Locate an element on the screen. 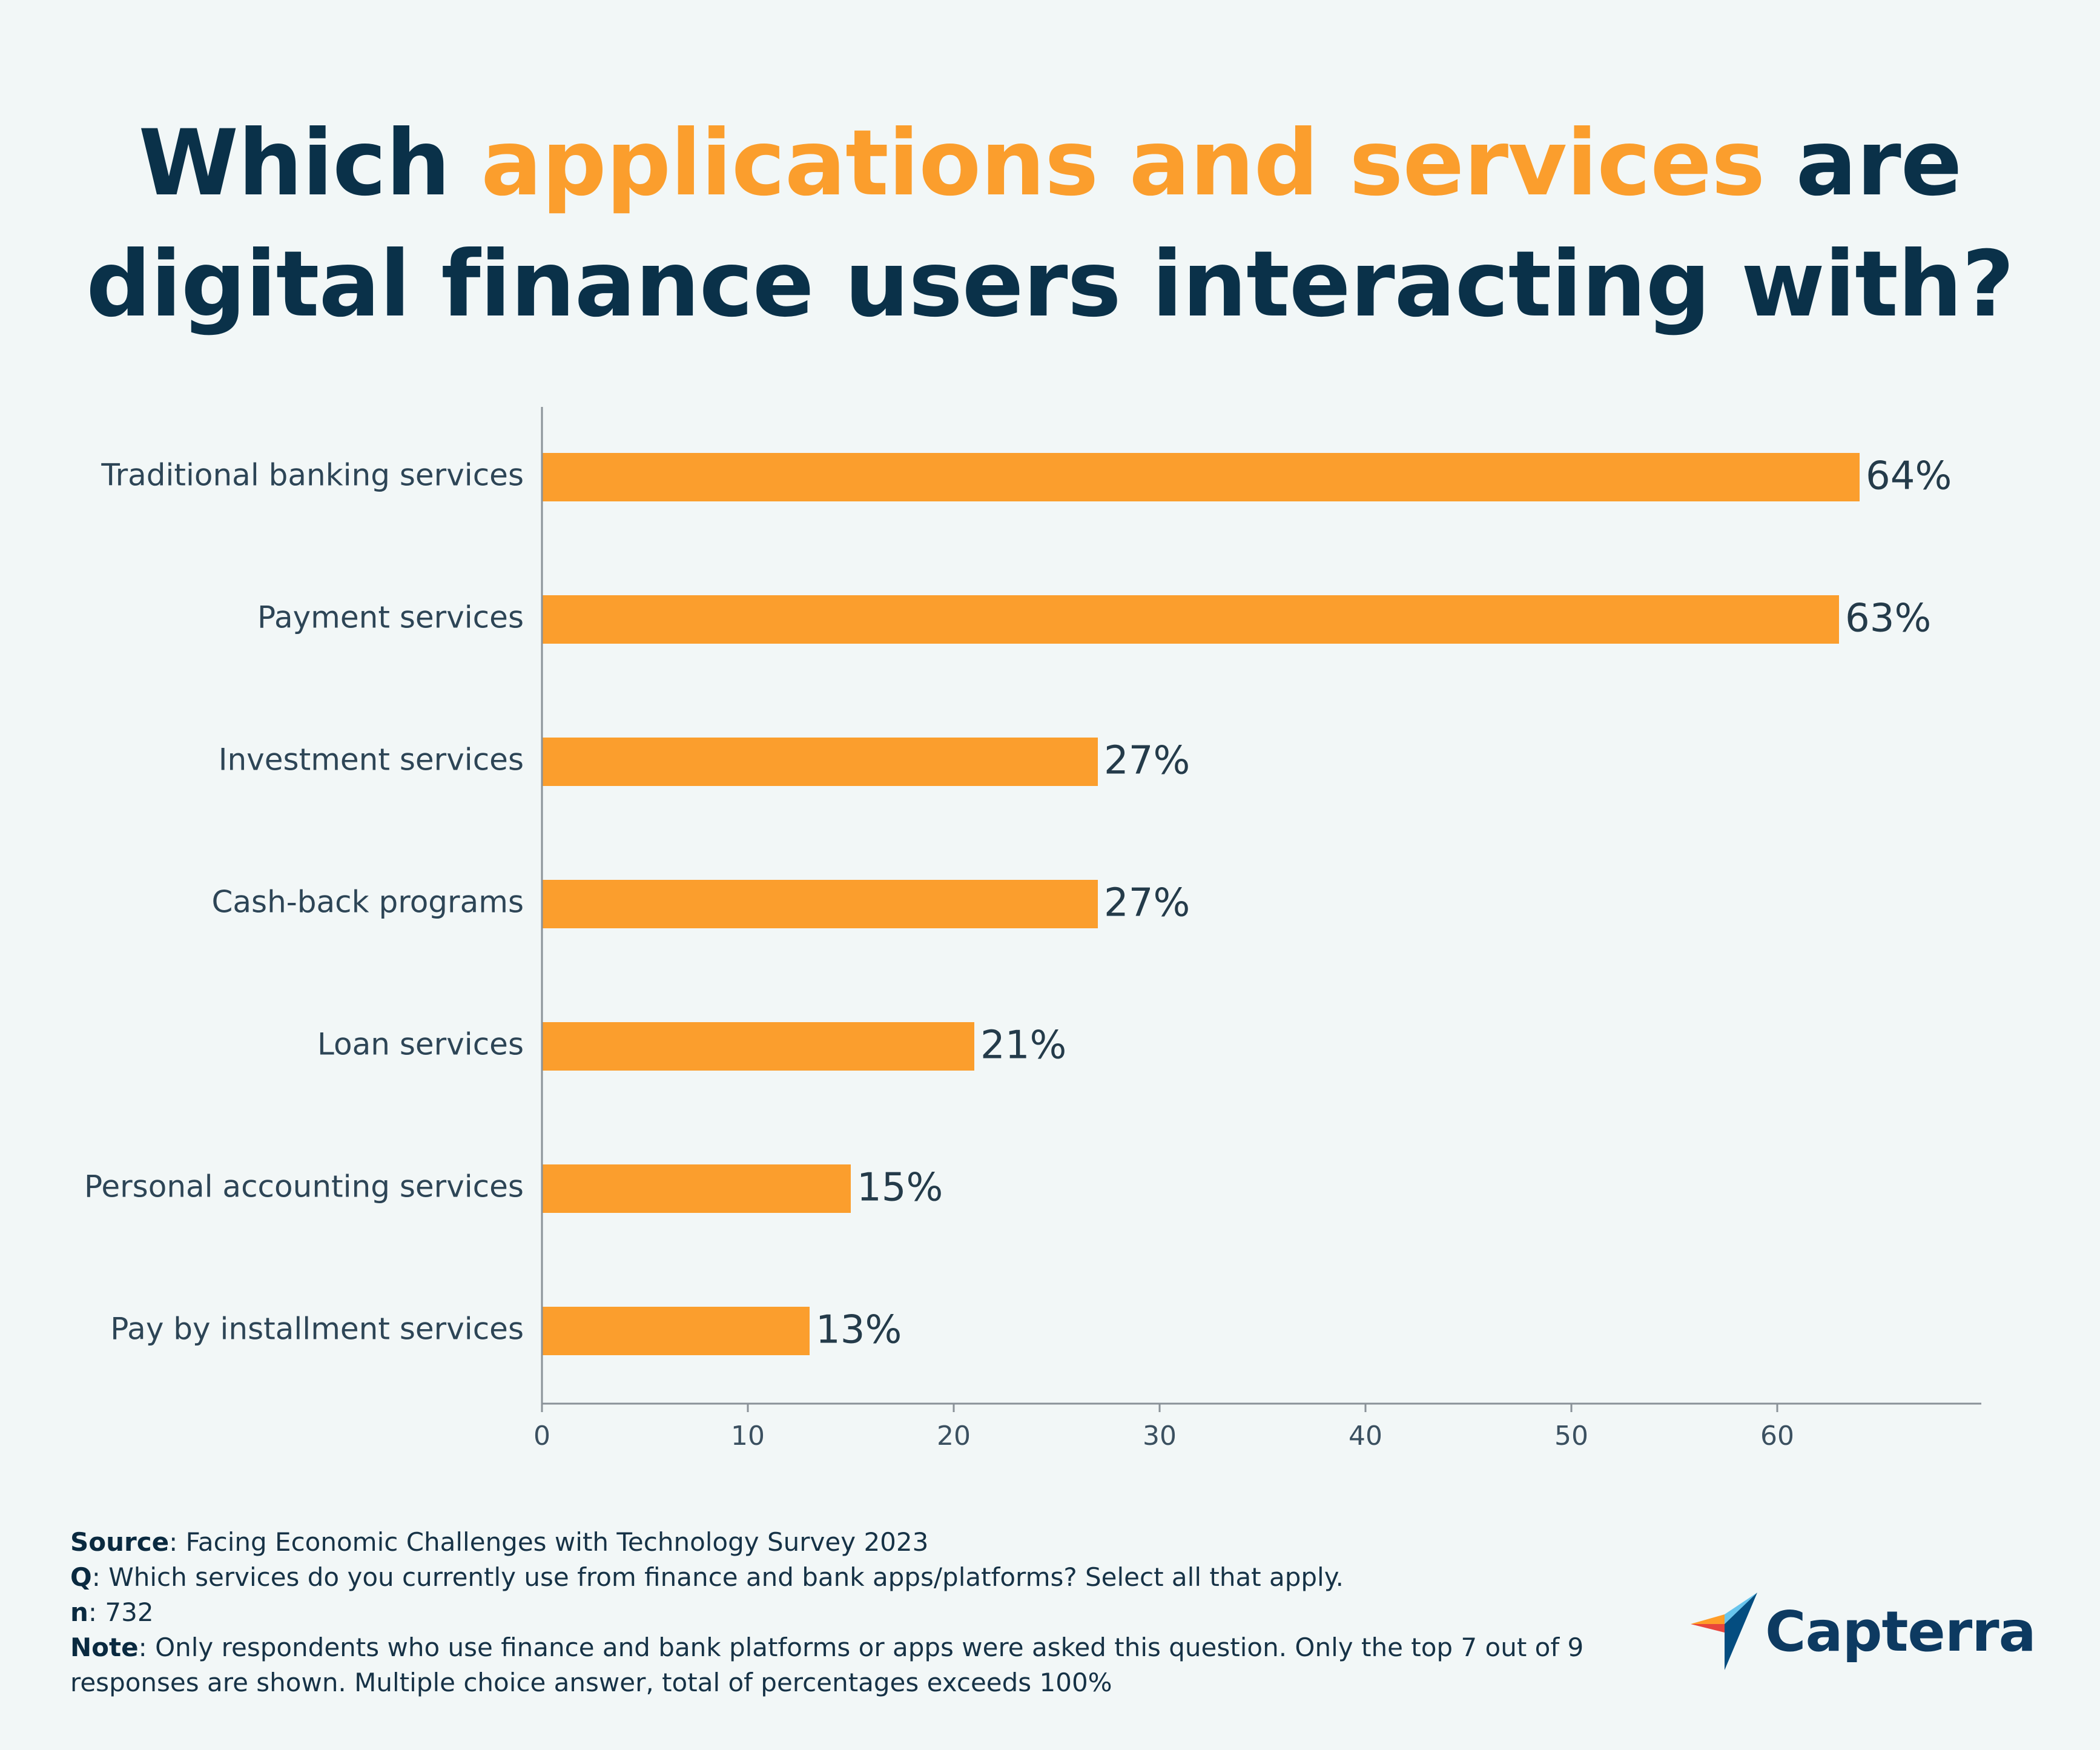  value-label-3: 27% is located at coordinates (1147, 903).